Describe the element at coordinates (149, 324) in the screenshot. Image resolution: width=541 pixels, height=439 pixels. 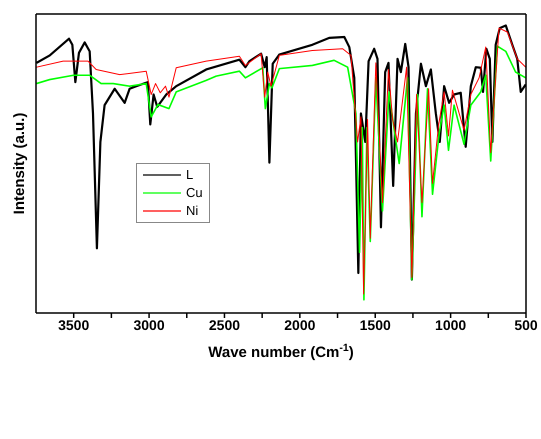
I see `x-tick-label: 3000` at that location.